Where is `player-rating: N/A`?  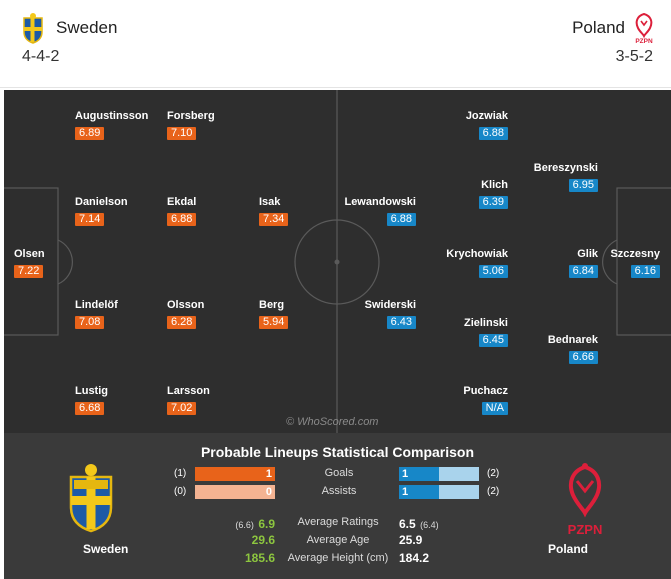 player-rating: N/A is located at coordinates (494, 408).